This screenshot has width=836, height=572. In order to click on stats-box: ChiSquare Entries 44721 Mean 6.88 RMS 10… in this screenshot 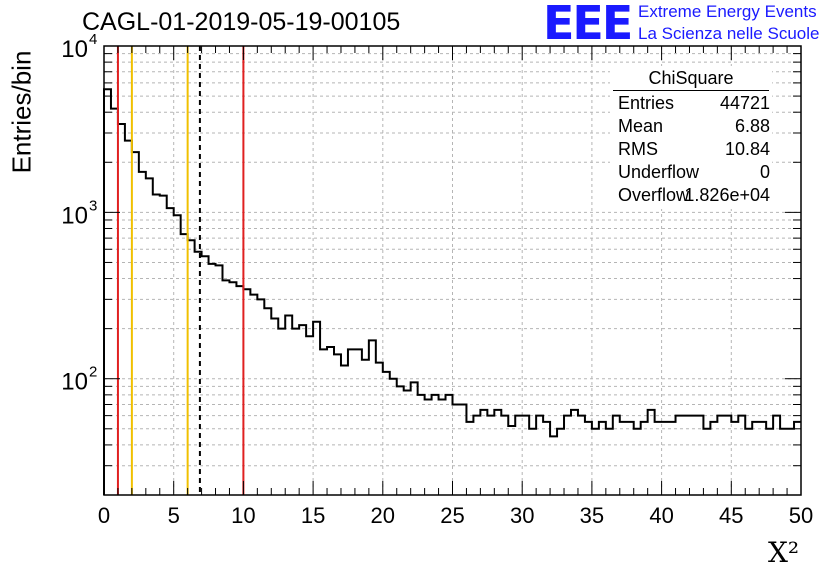, I will do `click(691, 137)`.